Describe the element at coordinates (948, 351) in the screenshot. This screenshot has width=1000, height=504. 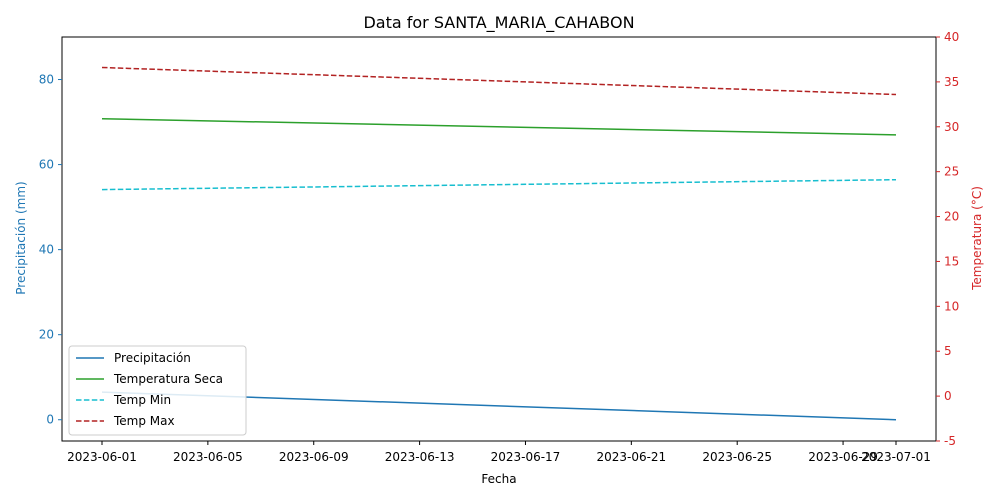
I see `y-right-tick-label: 5` at that location.